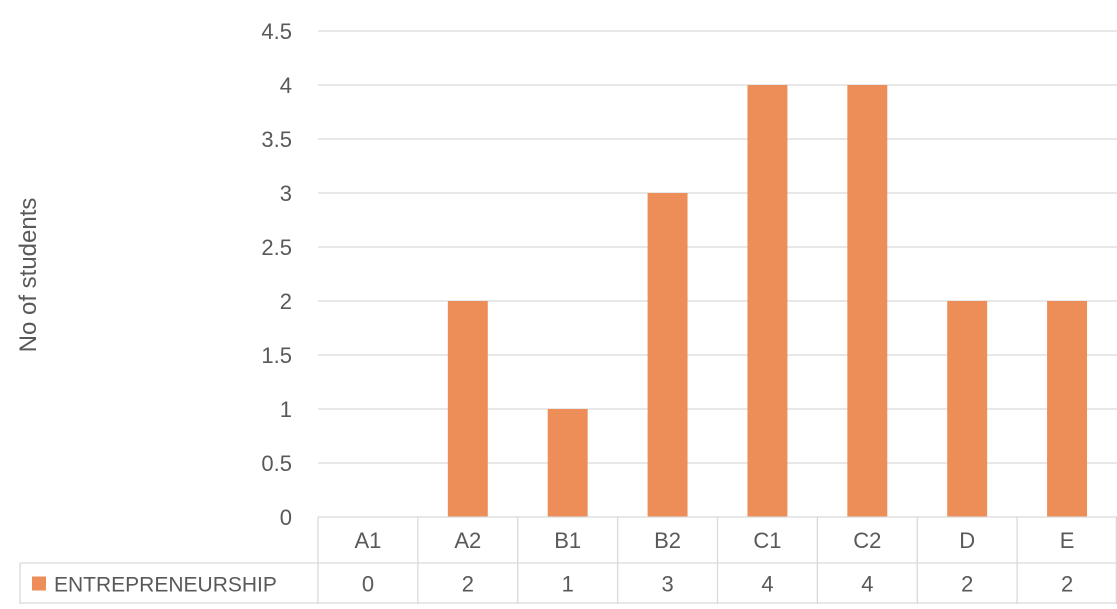 This screenshot has width=1117, height=609. I want to click on legend-swatch, so click(39, 583).